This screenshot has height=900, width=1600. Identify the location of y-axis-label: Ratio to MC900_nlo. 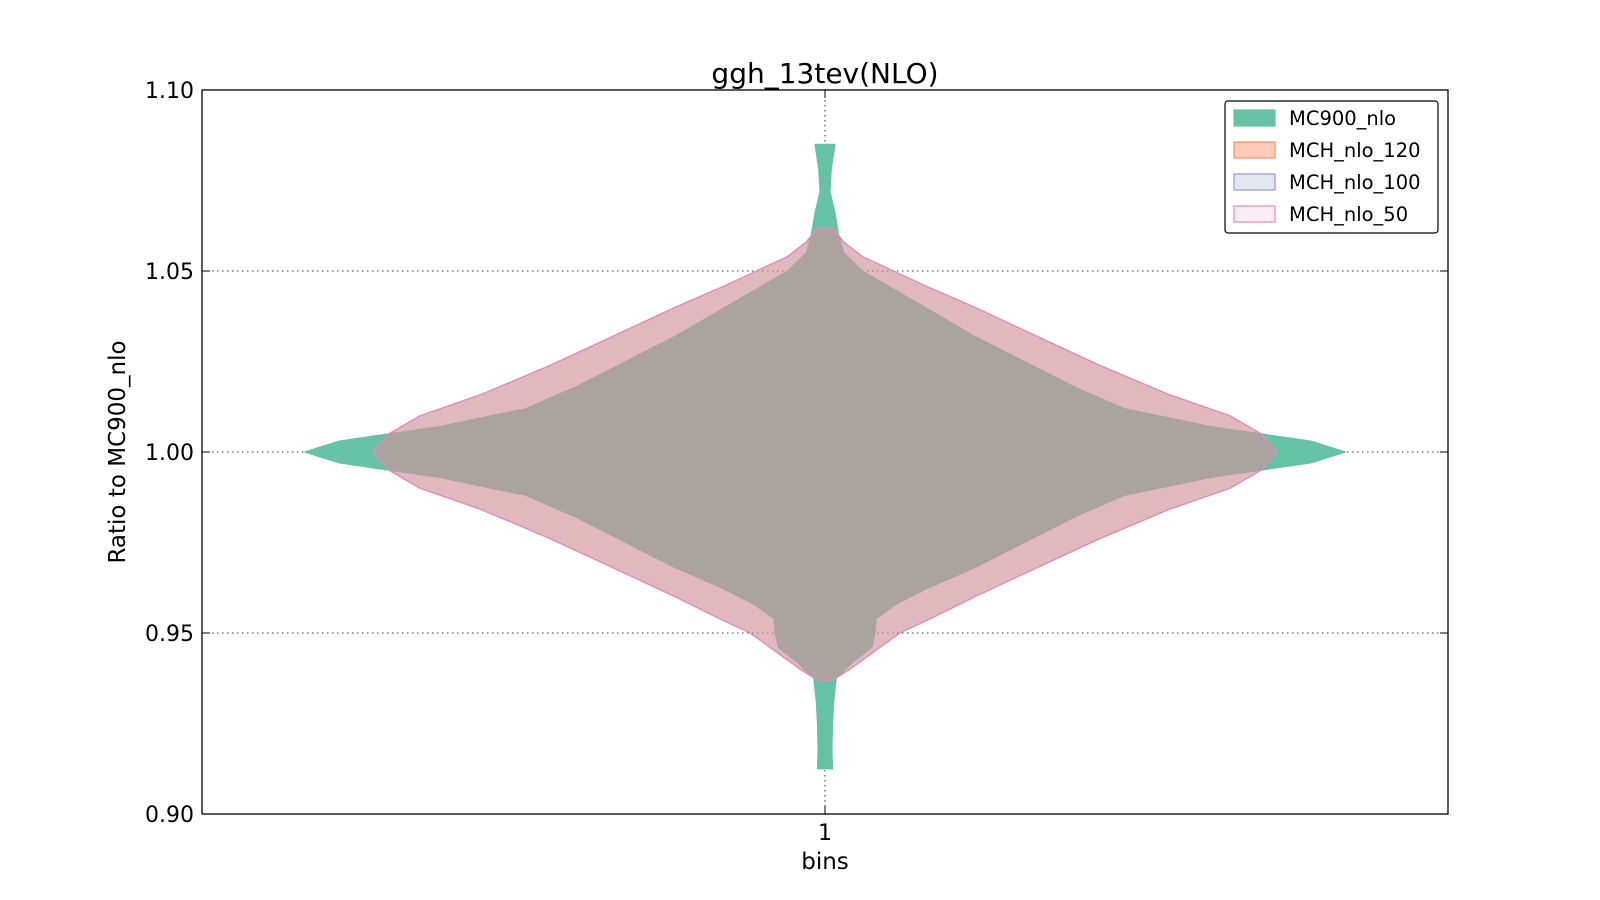
(118, 451).